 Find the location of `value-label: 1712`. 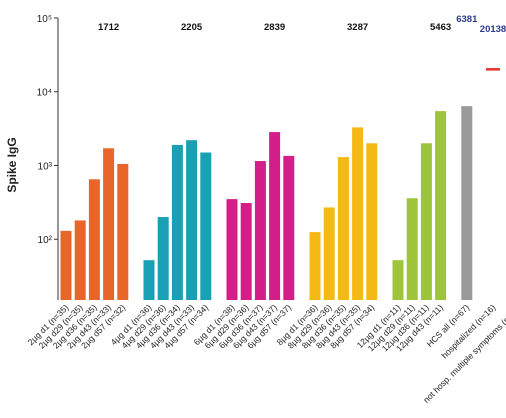

value-label: 1712 is located at coordinates (108, 27).